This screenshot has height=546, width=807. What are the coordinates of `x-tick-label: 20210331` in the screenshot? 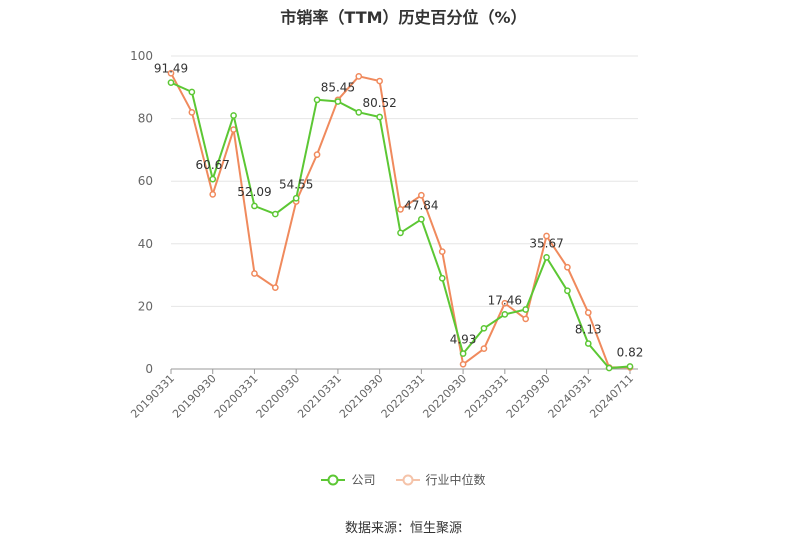 It's located at (319, 396).